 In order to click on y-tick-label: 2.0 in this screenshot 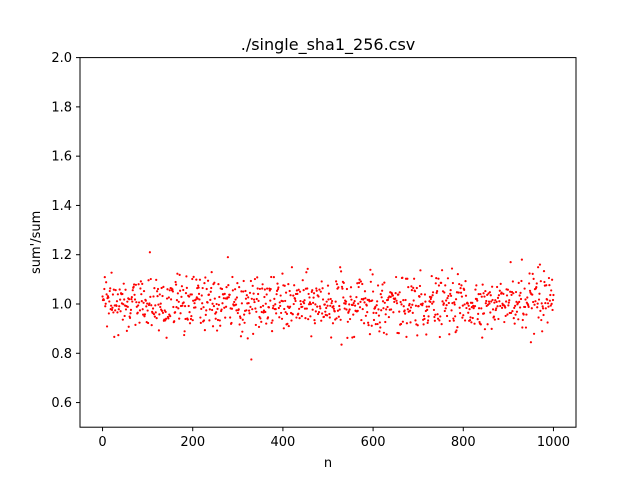, I will do `click(61, 58)`.